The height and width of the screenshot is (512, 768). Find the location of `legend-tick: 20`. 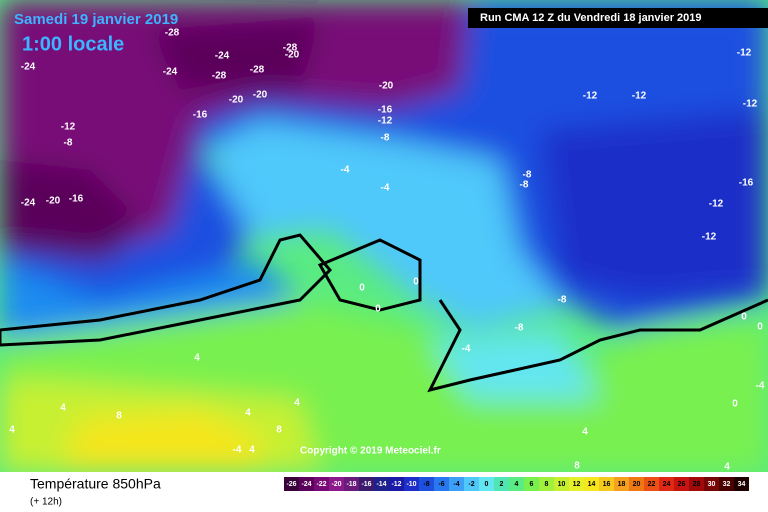

legend-tick: 20 is located at coordinates (637, 484).